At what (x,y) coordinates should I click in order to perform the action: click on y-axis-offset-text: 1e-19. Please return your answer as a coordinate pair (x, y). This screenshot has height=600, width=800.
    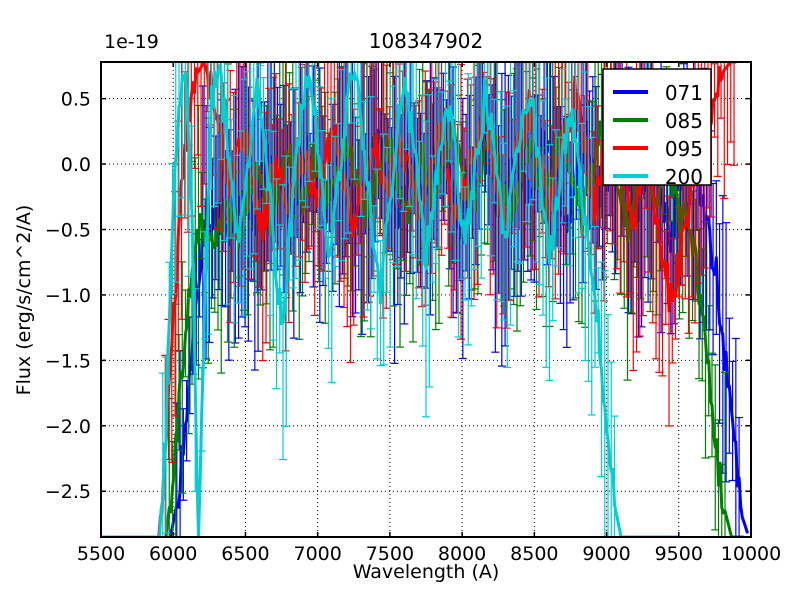
    Looking at the image, I should click on (131, 42).